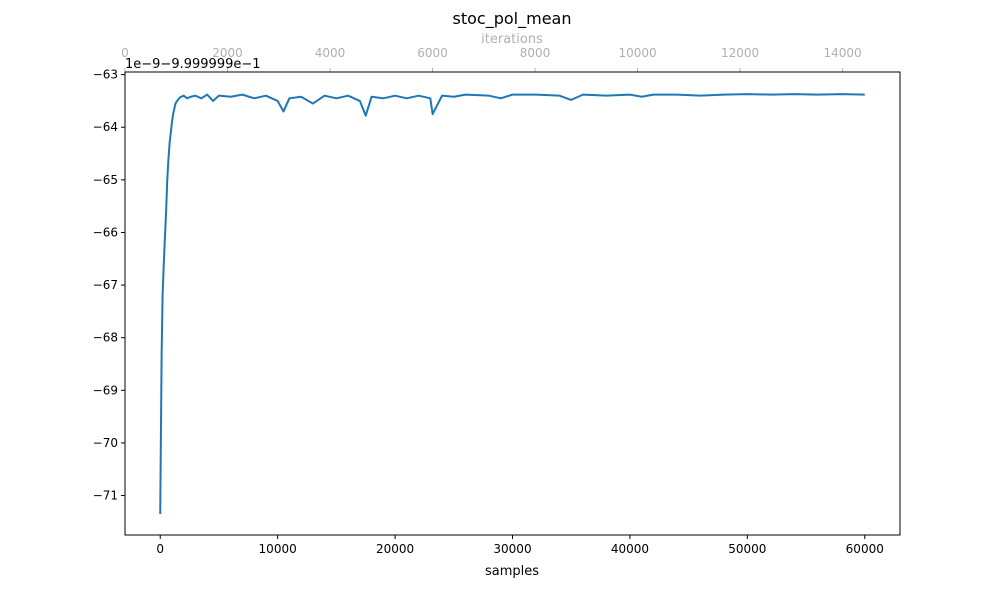 The width and height of the screenshot is (1000, 604). What do you see at coordinates (432, 53) in the screenshot?
I see `secondary-x-tick-label: 6000` at bounding box center [432, 53].